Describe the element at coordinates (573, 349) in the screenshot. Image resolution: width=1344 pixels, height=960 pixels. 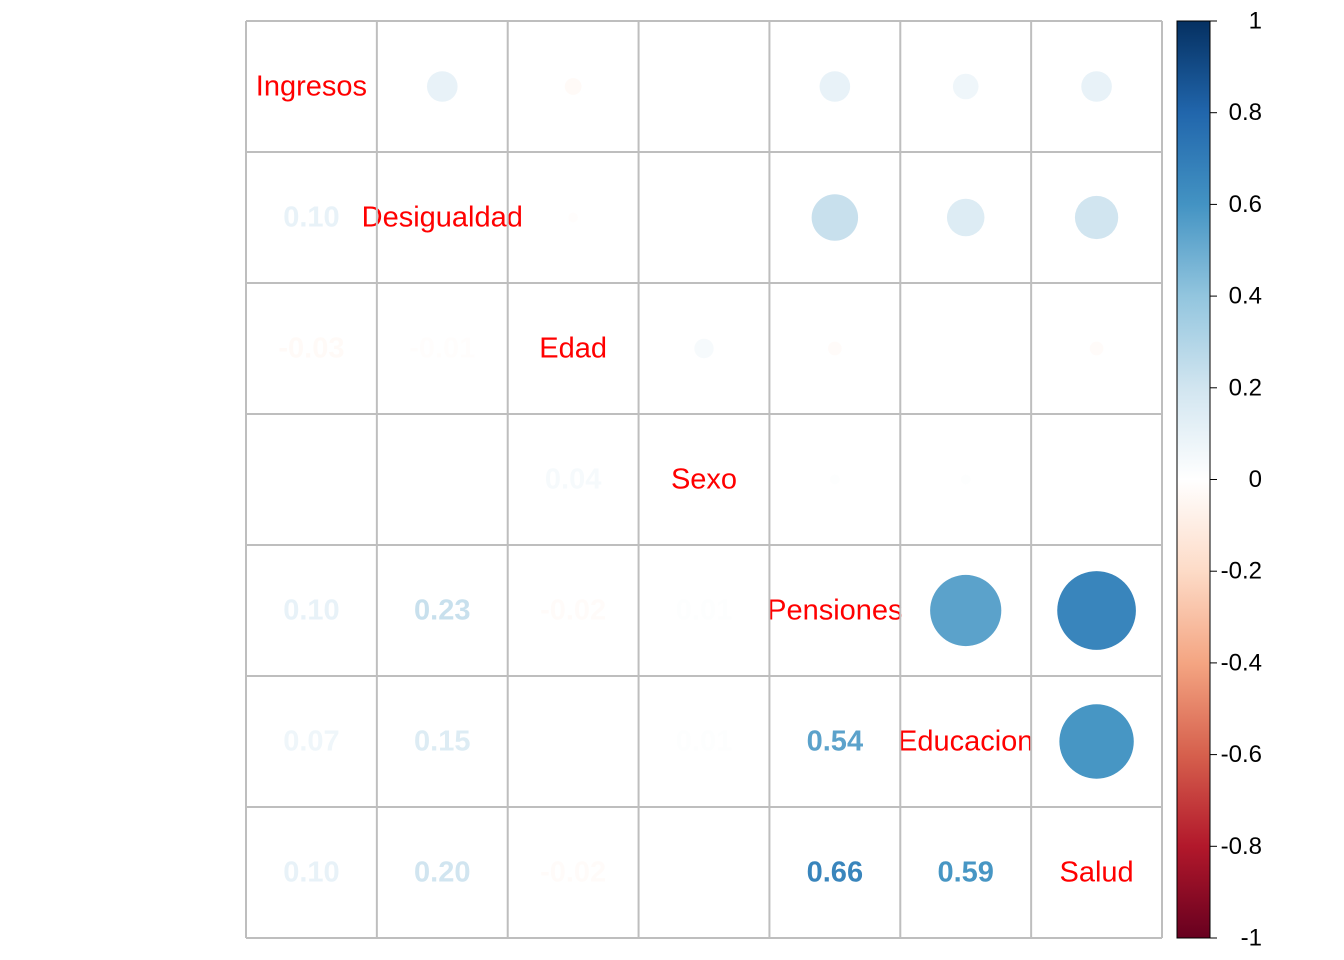
I see `variable-label-edad: Edad` at that location.